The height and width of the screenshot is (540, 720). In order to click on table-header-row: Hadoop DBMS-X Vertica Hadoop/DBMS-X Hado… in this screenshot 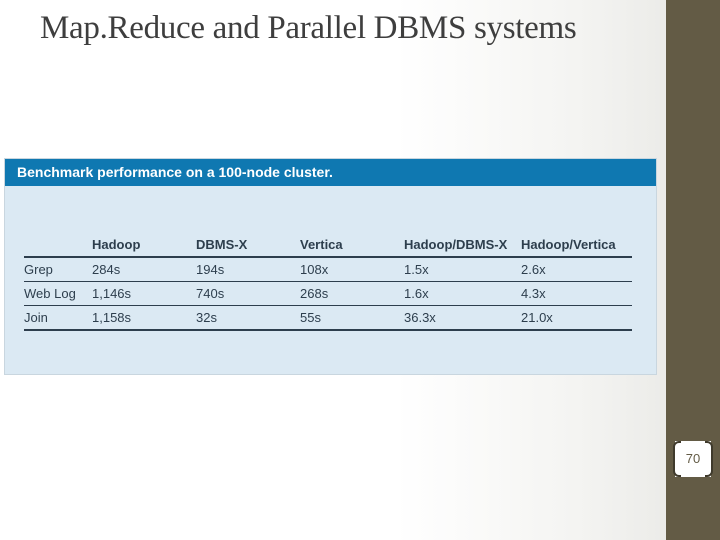, I will do `click(328, 245)`.